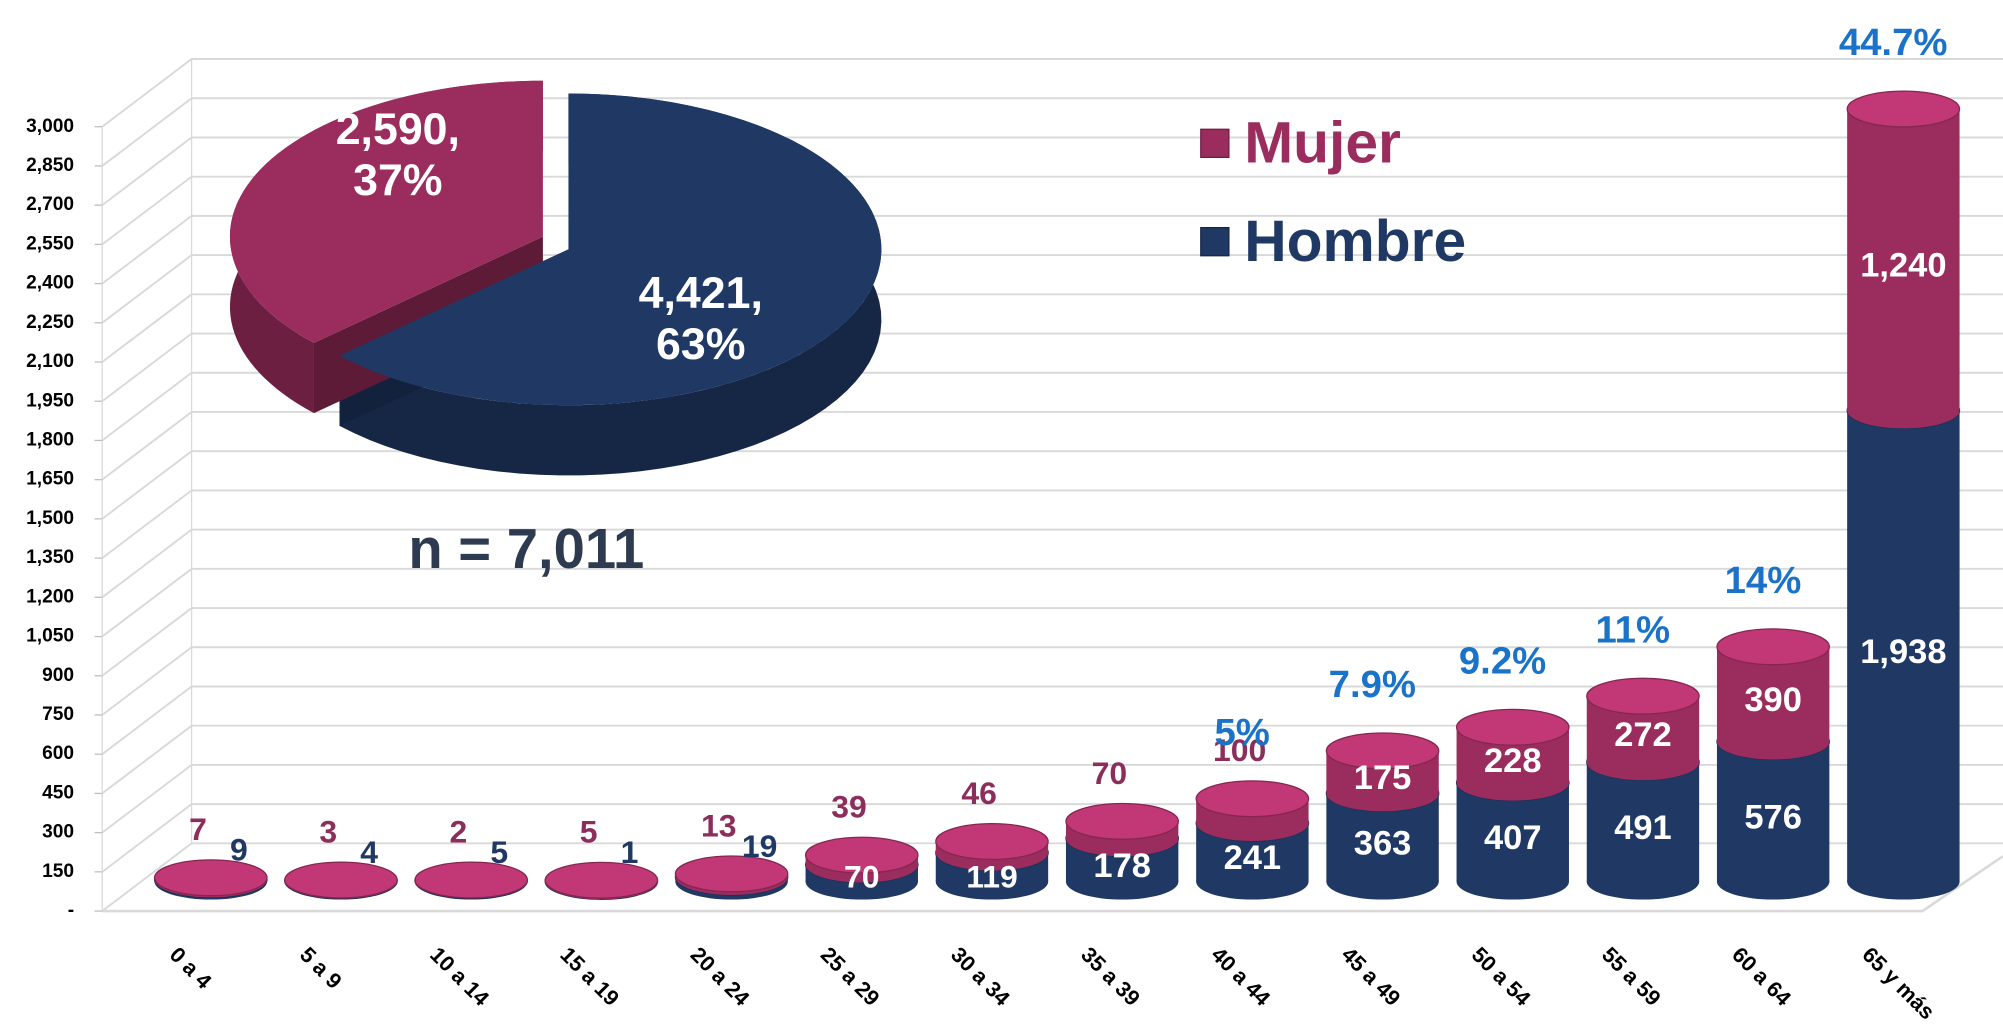 This screenshot has height=1025, width=2003. Describe the element at coordinates (58, 792) in the screenshot. I see `y-tick-label: 450` at that location.